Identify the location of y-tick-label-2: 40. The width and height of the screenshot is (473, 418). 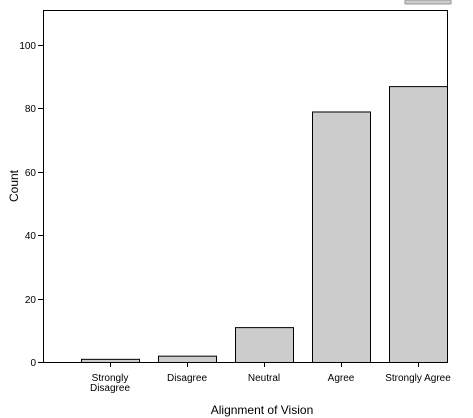
(31, 236).